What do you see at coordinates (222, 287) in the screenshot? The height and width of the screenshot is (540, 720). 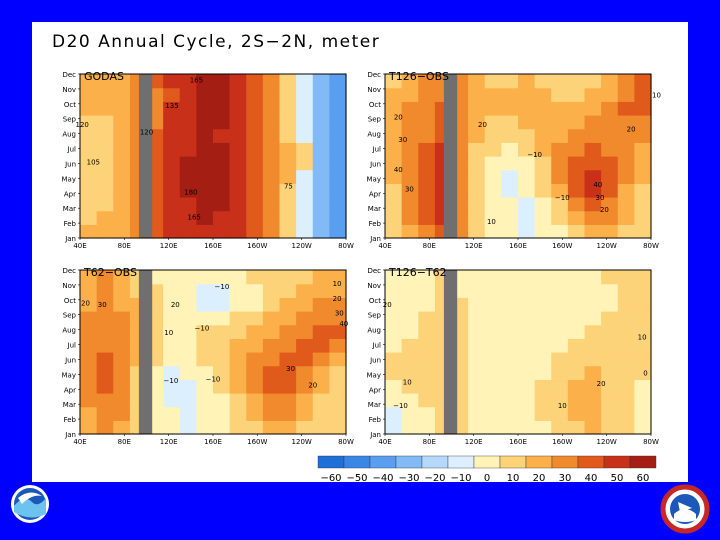 I see `contour-label: −10` at bounding box center [222, 287].